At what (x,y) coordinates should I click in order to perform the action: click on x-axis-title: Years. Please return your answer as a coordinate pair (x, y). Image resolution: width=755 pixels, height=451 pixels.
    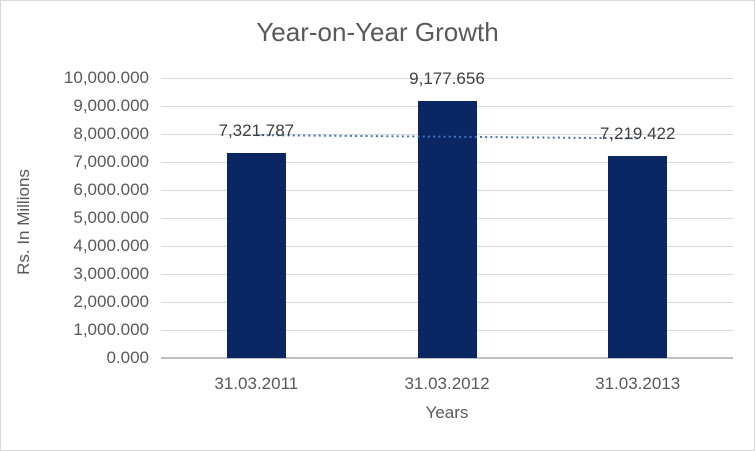
    Looking at the image, I should click on (447, 412).